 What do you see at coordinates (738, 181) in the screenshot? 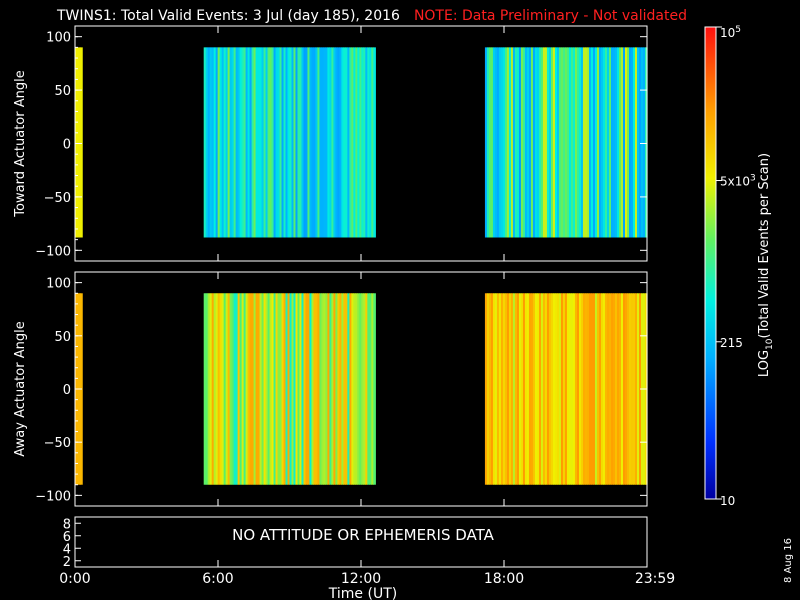
I see `colorbar-tick-label: 5x10³` at bounding box center [738, 181].